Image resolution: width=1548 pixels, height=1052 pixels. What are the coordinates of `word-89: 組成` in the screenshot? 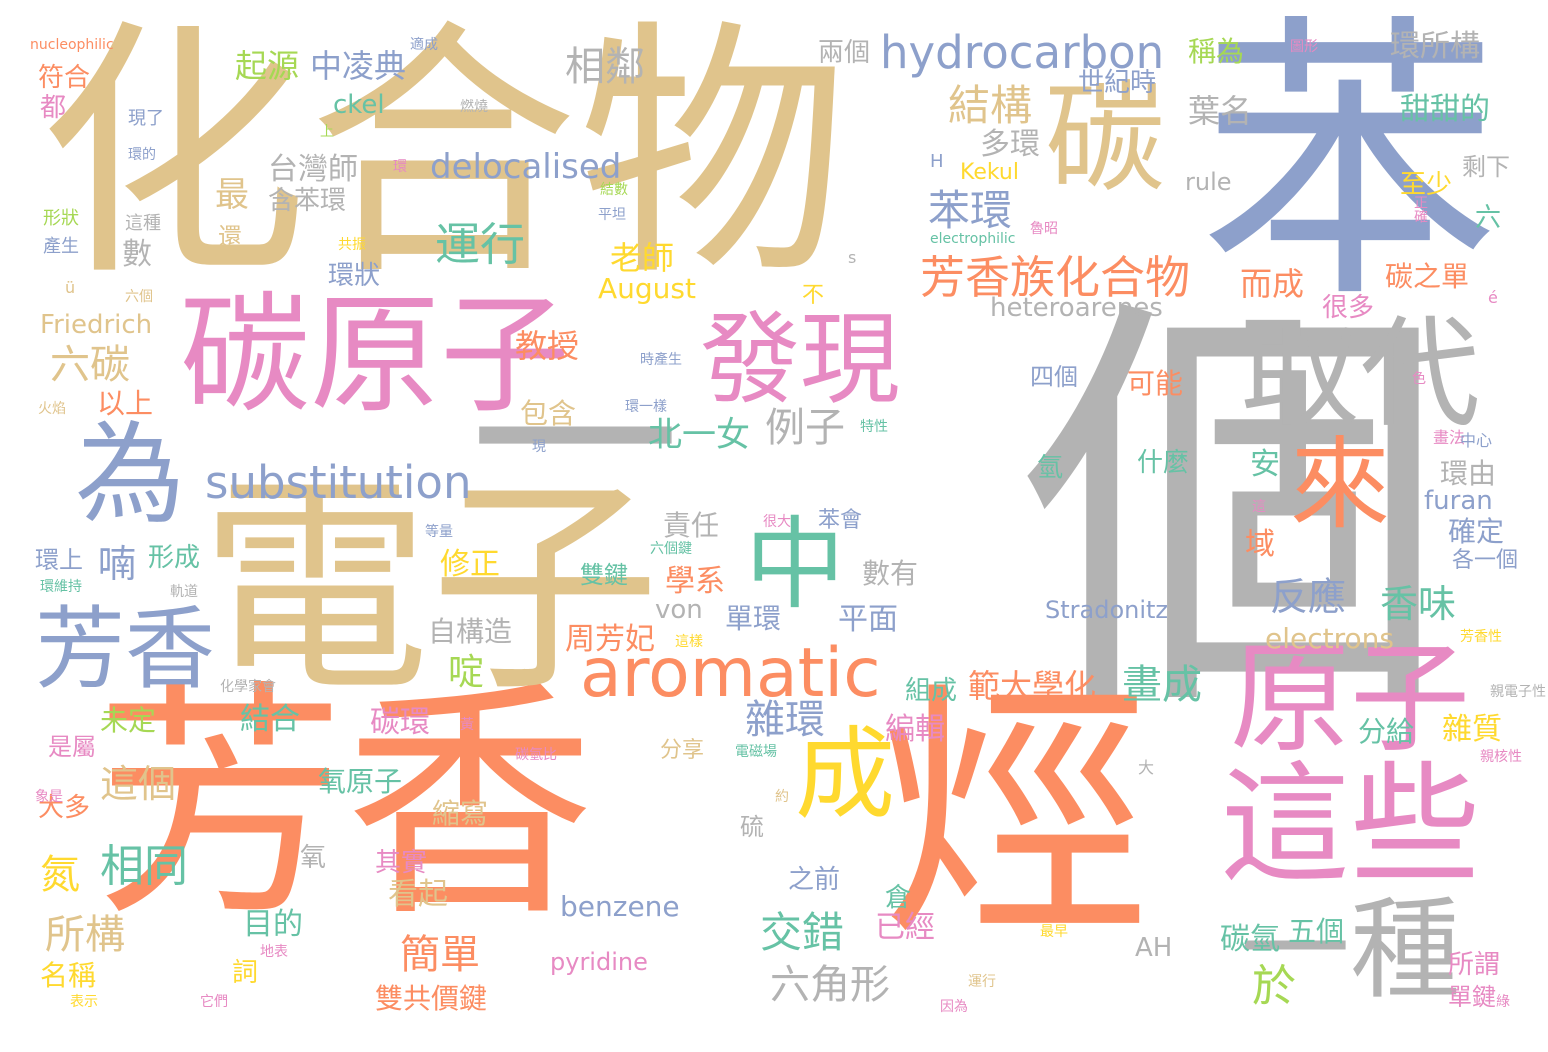 It's located at (931, 691).